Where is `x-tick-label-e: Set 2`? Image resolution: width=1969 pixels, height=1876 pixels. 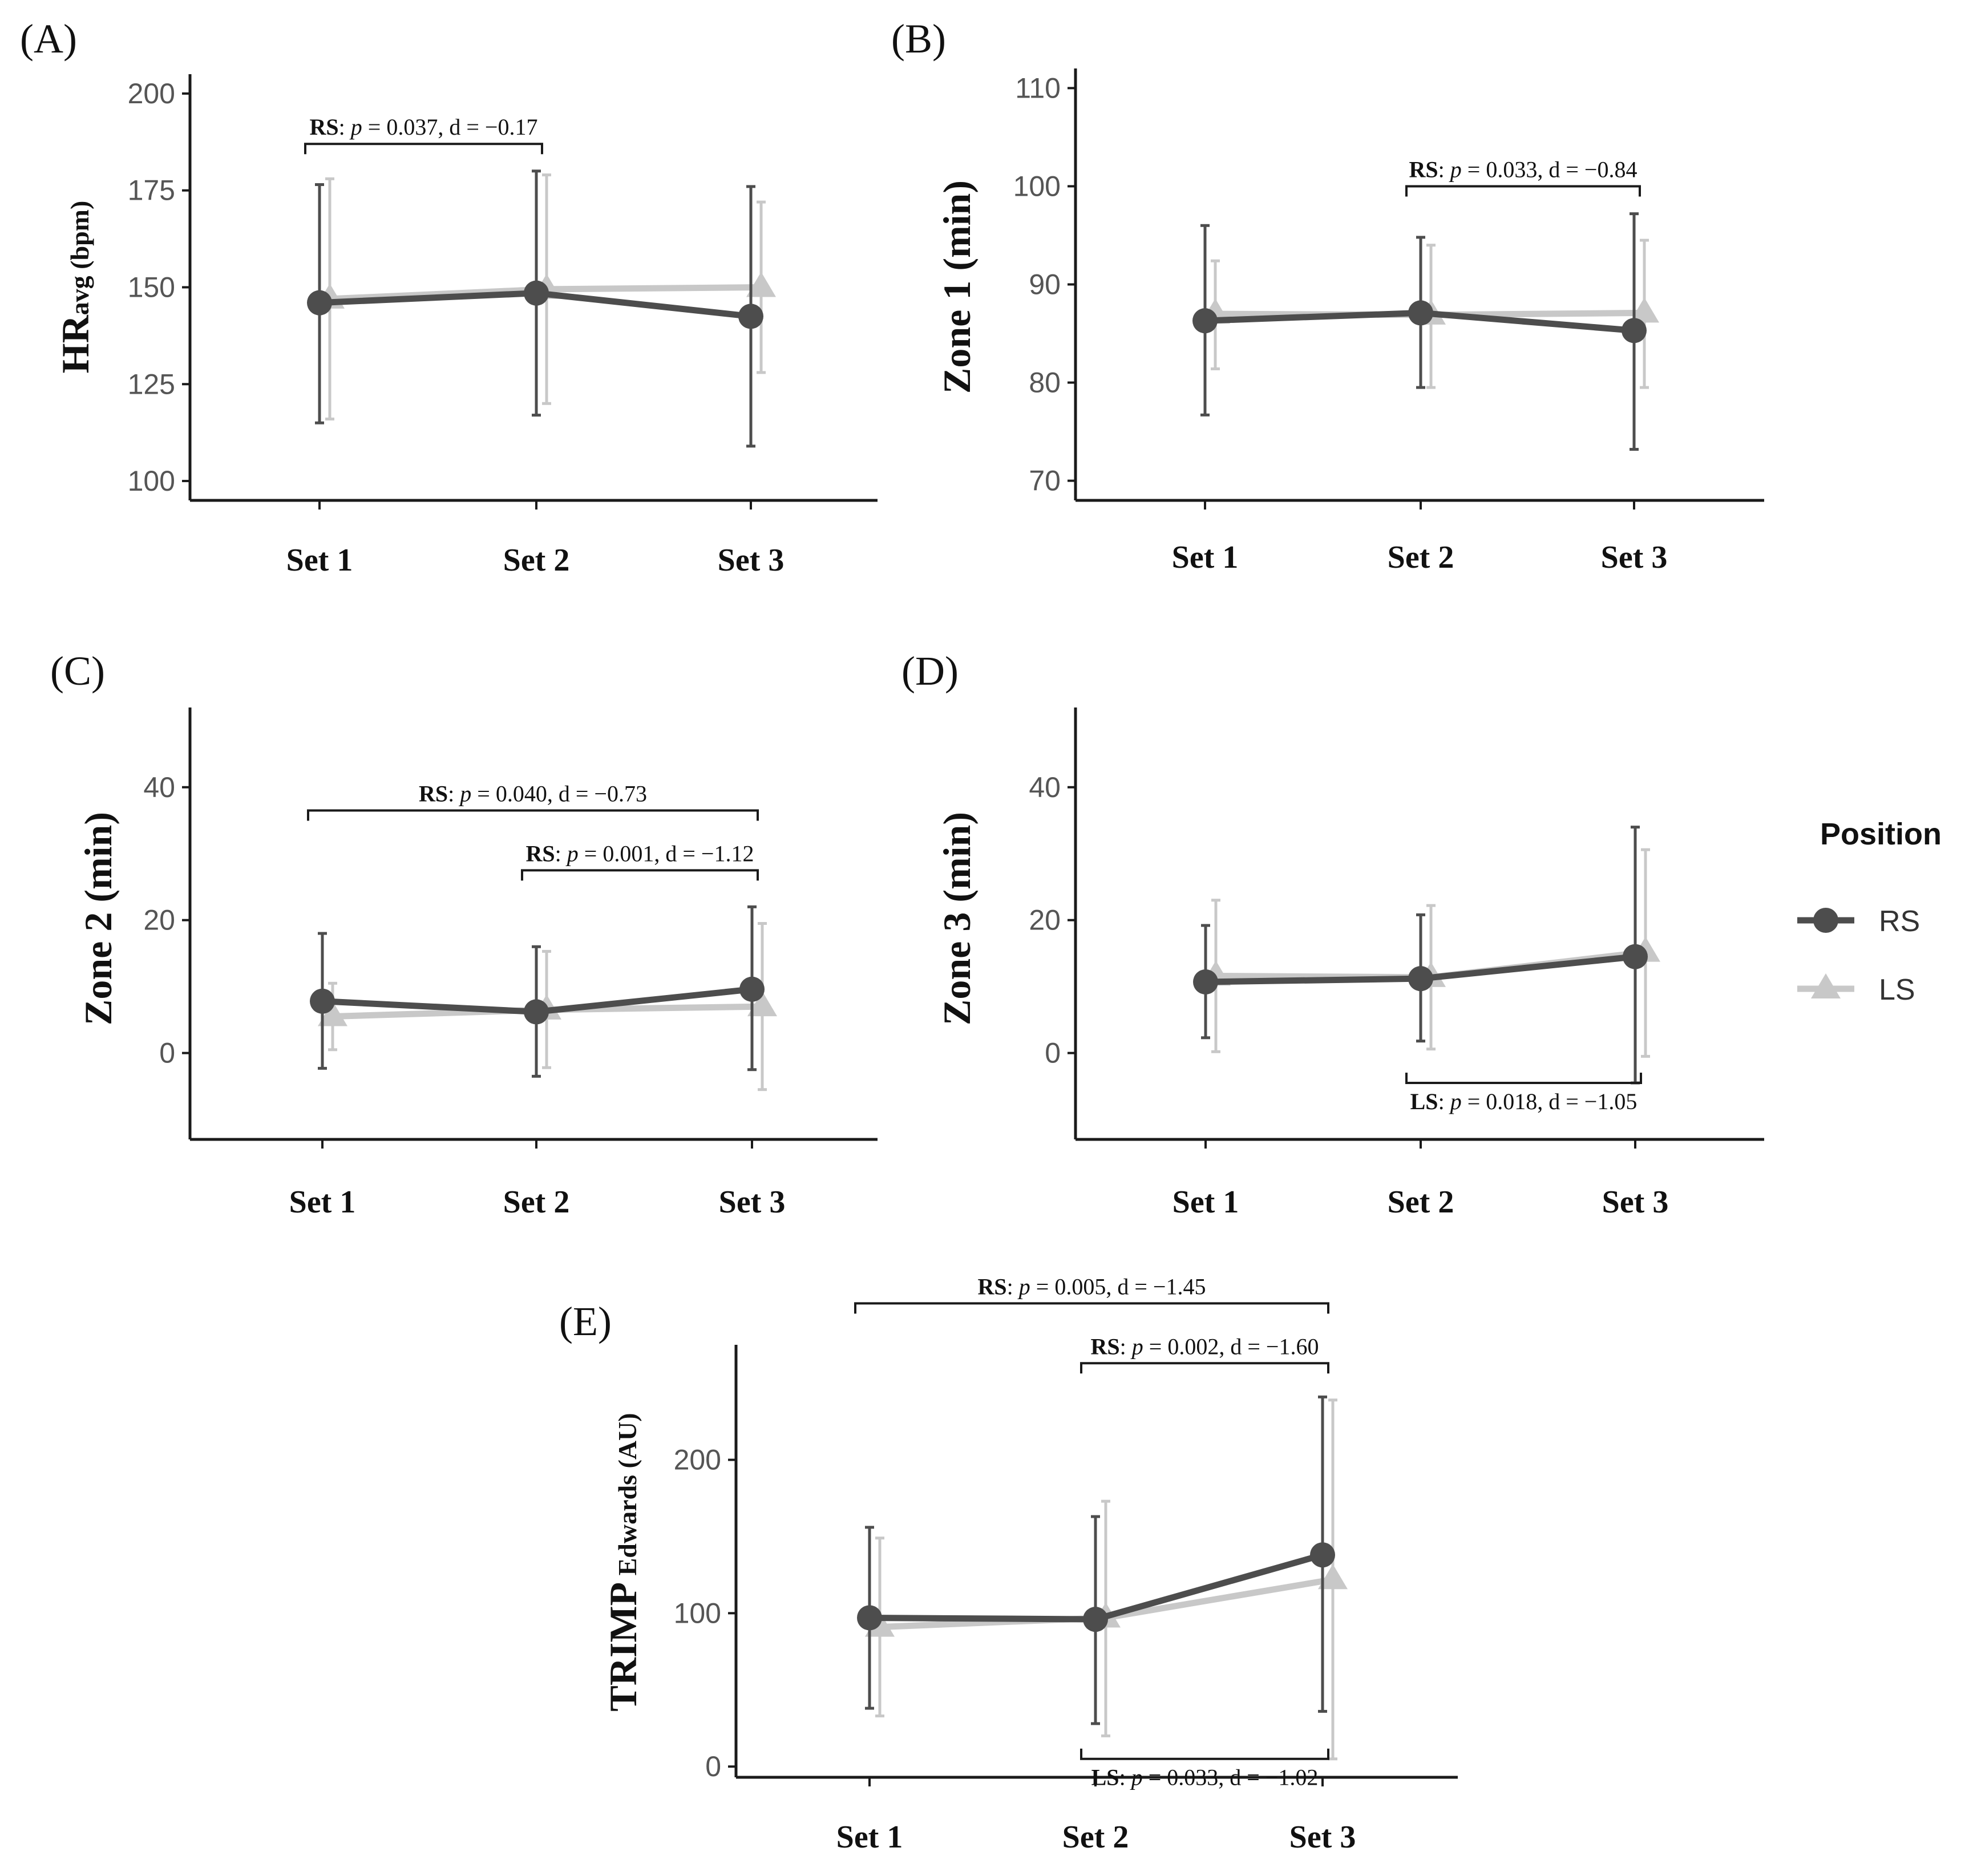
x-tick-label-e: Set 2 is located at coordinates (1095, 1837).